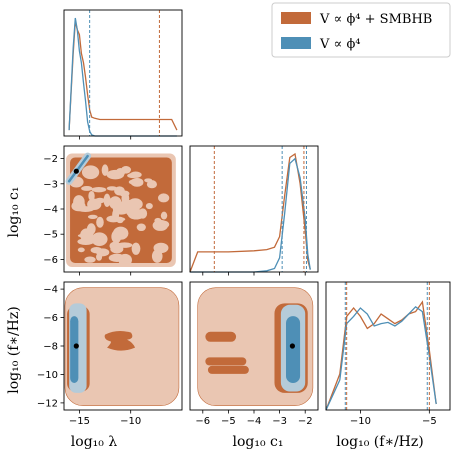  Describe the element at coordinates (296, 18) in the screenshot. I see `legend-swatch-smbhb` at that location.